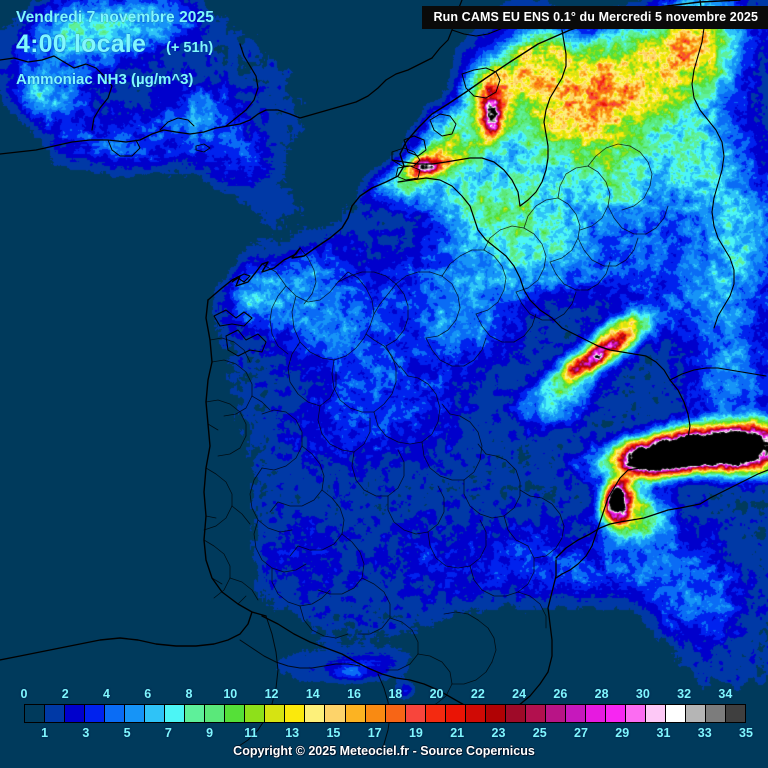  I want to click on colorbar-tick-label: 27, so click(581, 733).